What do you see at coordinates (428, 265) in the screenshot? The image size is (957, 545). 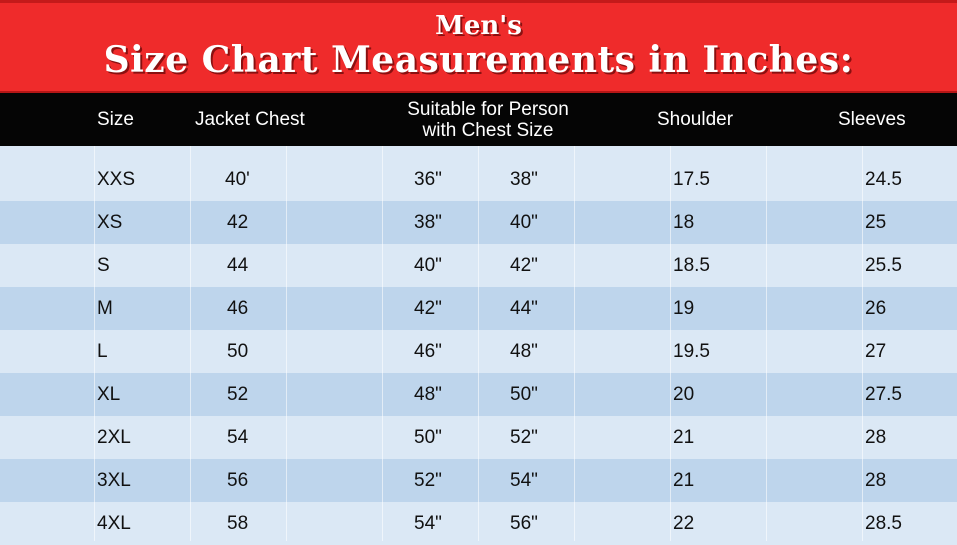 I see `cell-chest-from: 40"` at bounding box center [428, 265].